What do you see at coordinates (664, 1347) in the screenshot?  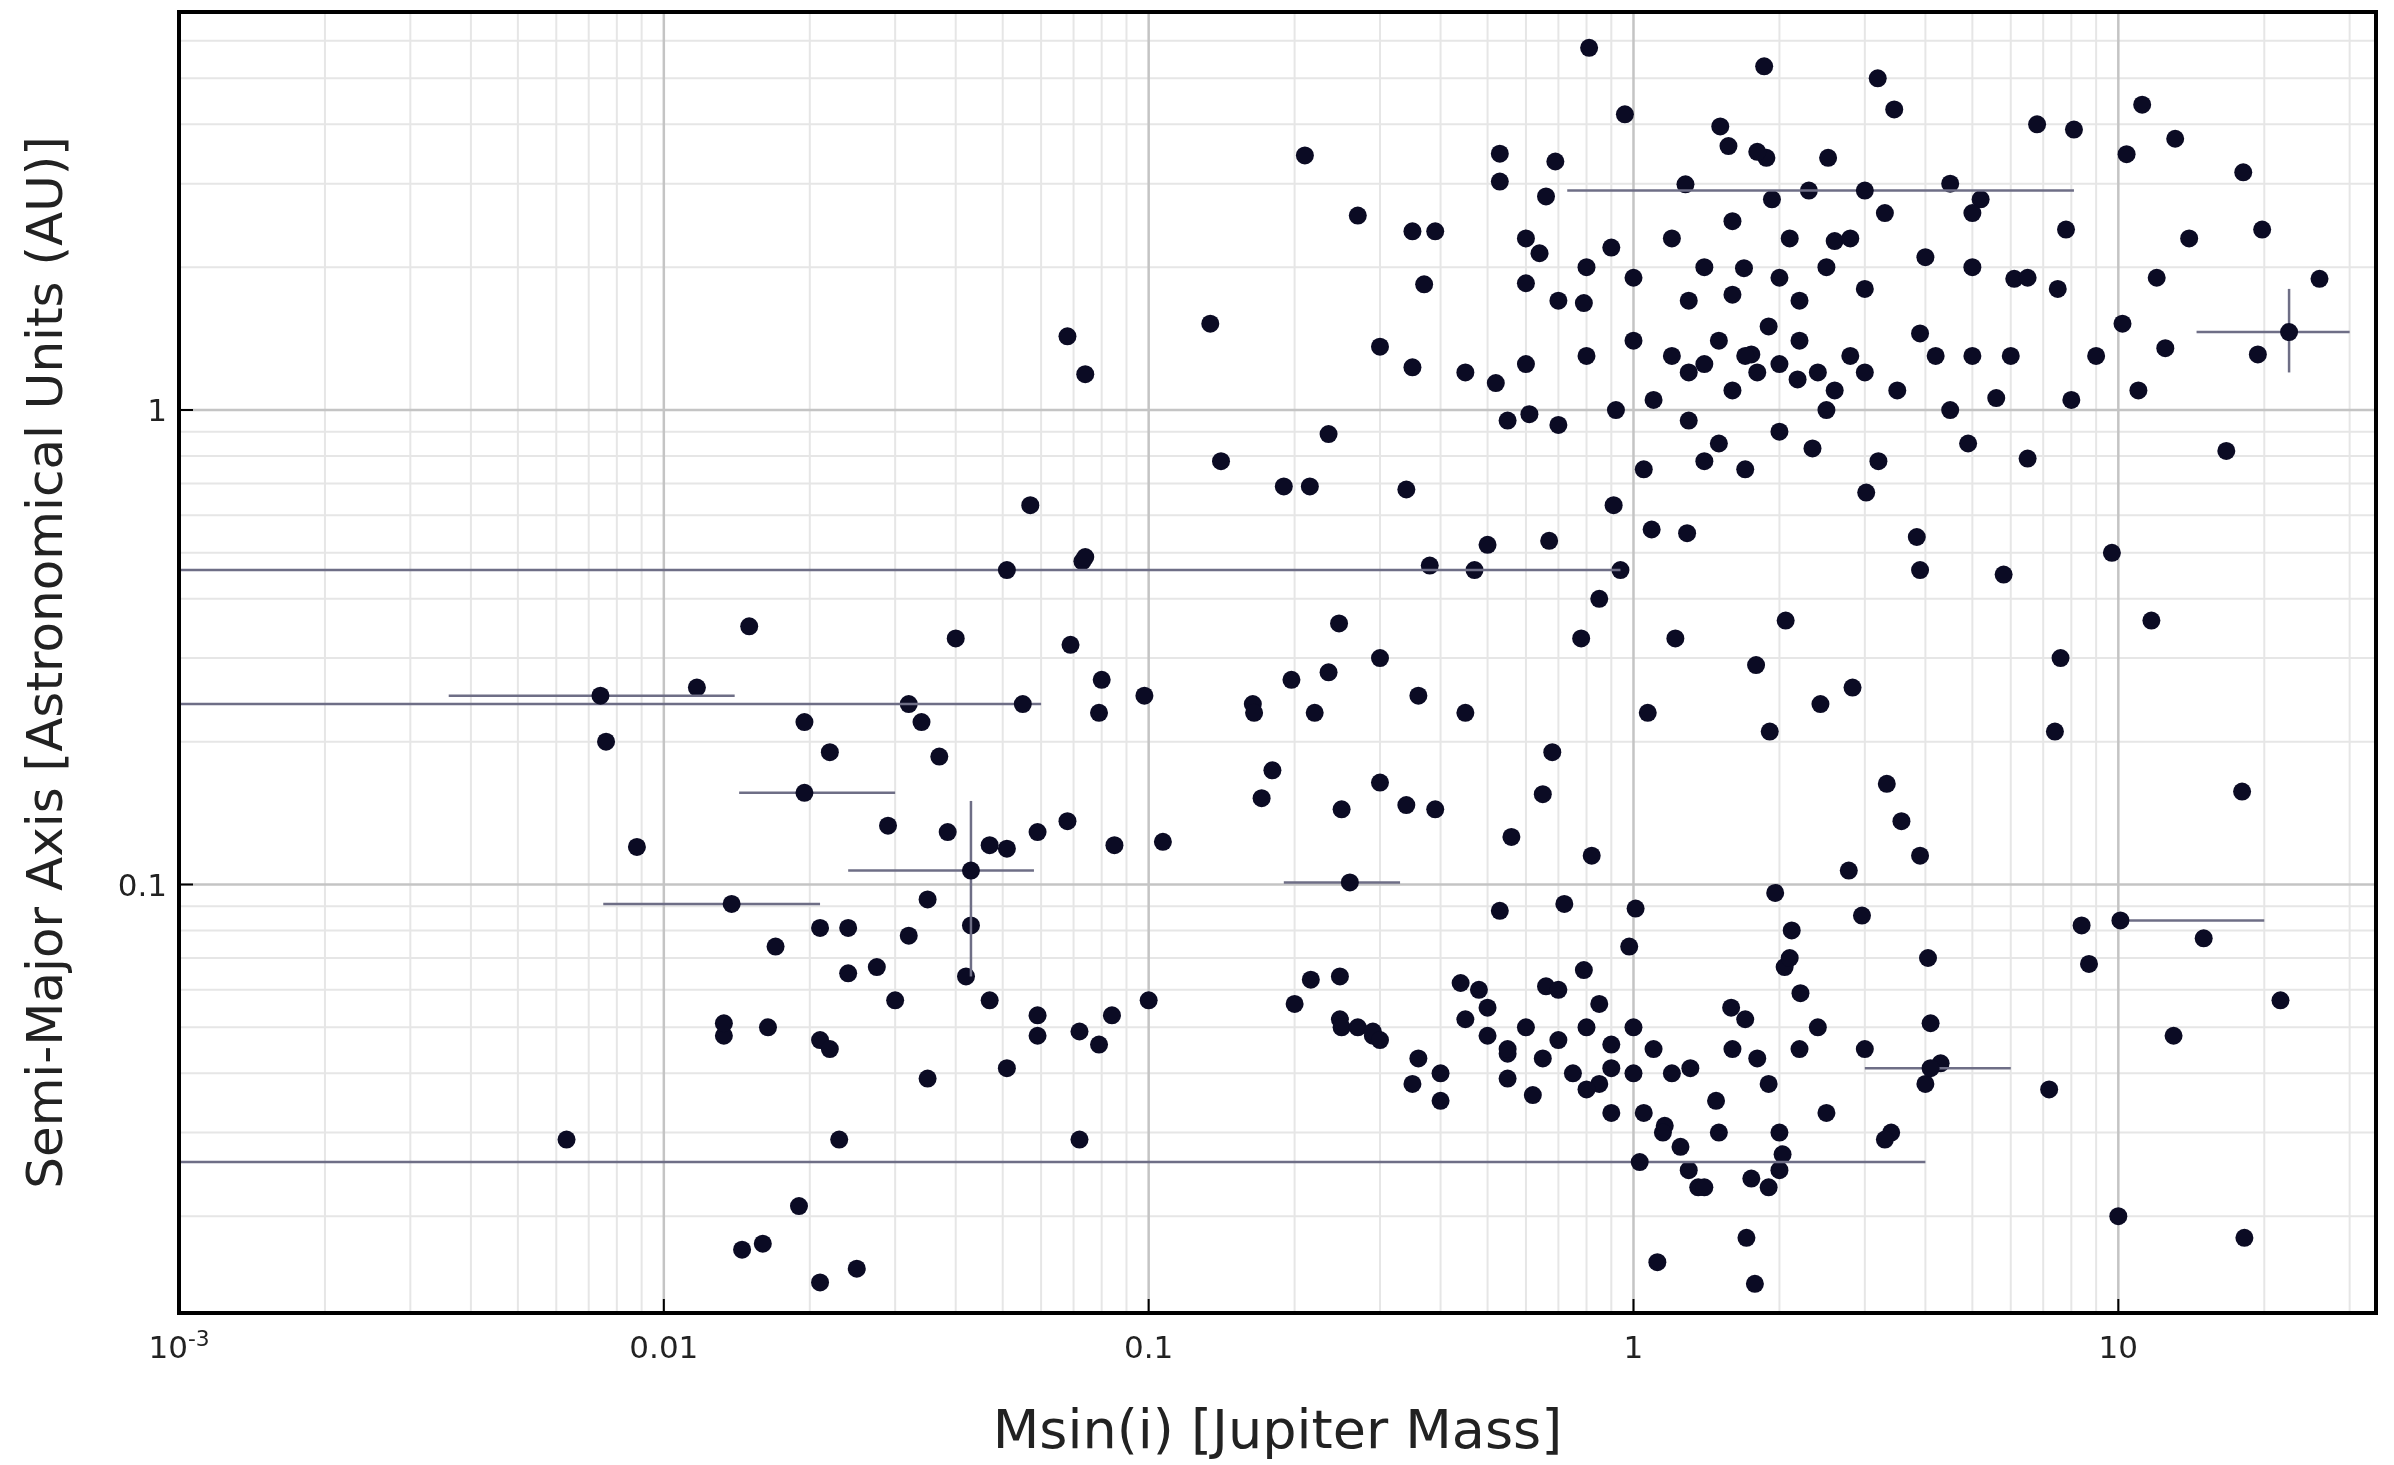 I see `x-tick-label: 0.01` at bounding box center [664, 1347].